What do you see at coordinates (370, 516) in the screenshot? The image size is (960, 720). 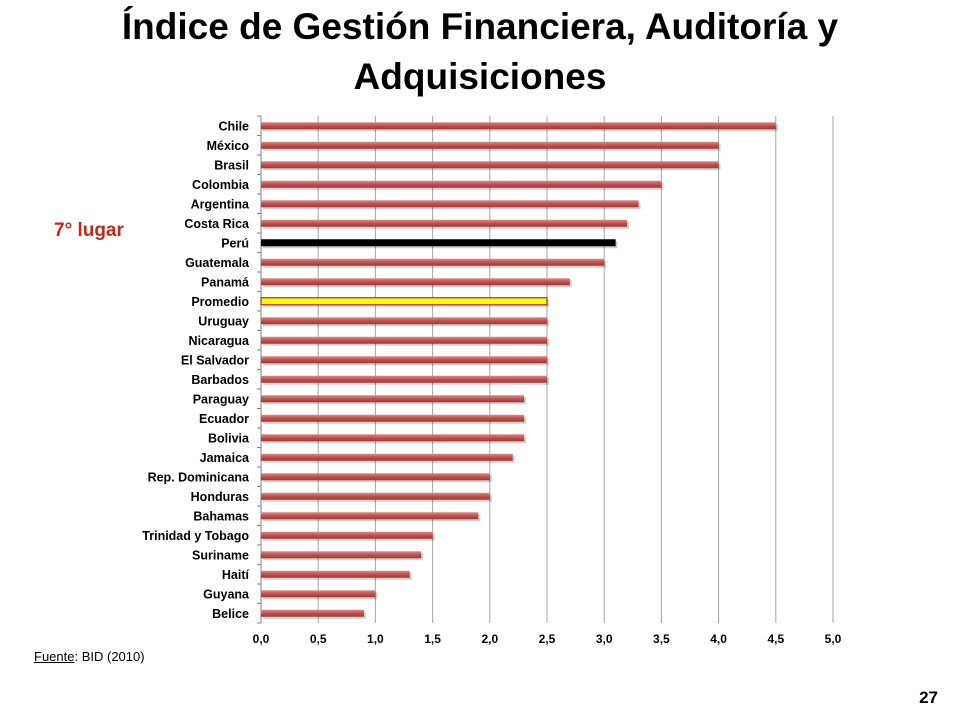 I see `bar-bahamas` at bounding box center [370, 516].